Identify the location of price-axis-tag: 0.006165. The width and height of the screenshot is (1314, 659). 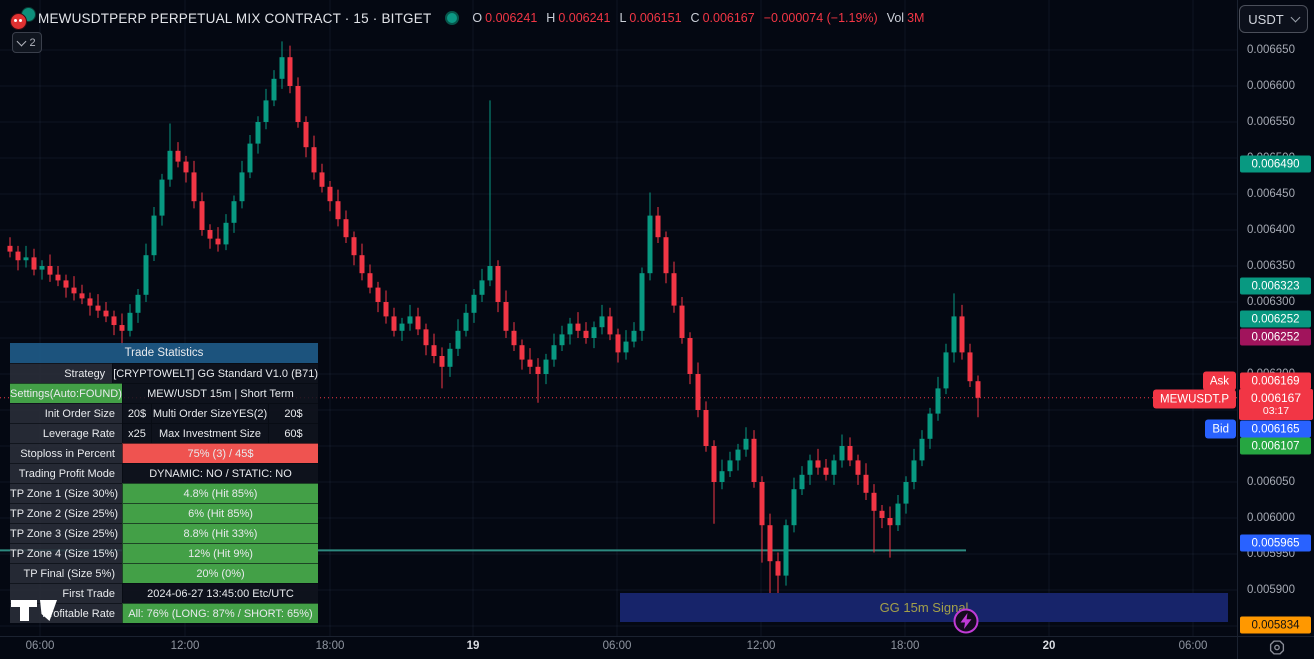
(1275, 429).